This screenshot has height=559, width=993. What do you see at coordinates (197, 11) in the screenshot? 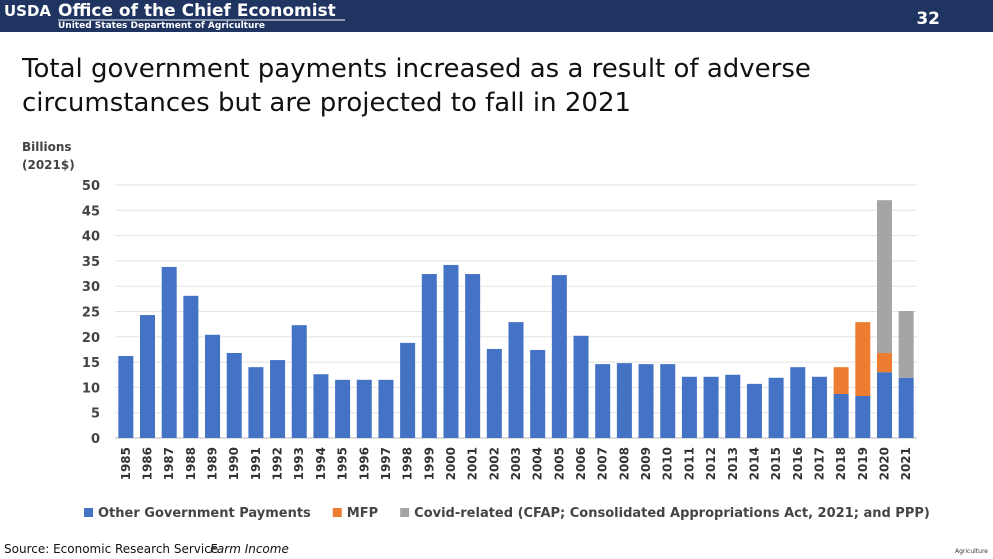
I see `office: Office of the Chief Economist` at bounding box center [197, 11].